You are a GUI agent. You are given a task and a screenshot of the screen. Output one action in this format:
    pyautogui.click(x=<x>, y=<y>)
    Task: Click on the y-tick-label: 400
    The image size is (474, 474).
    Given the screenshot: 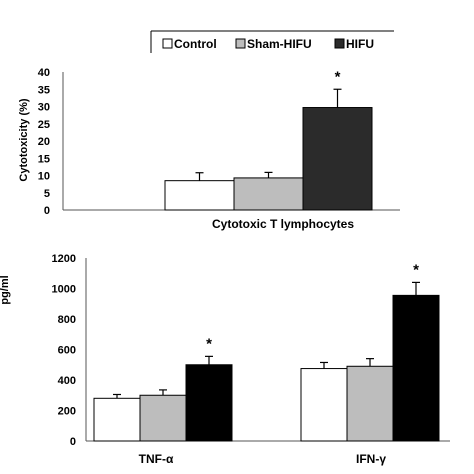 What is the action you would take?
    pyautogui.click(x=67, y=381)
    